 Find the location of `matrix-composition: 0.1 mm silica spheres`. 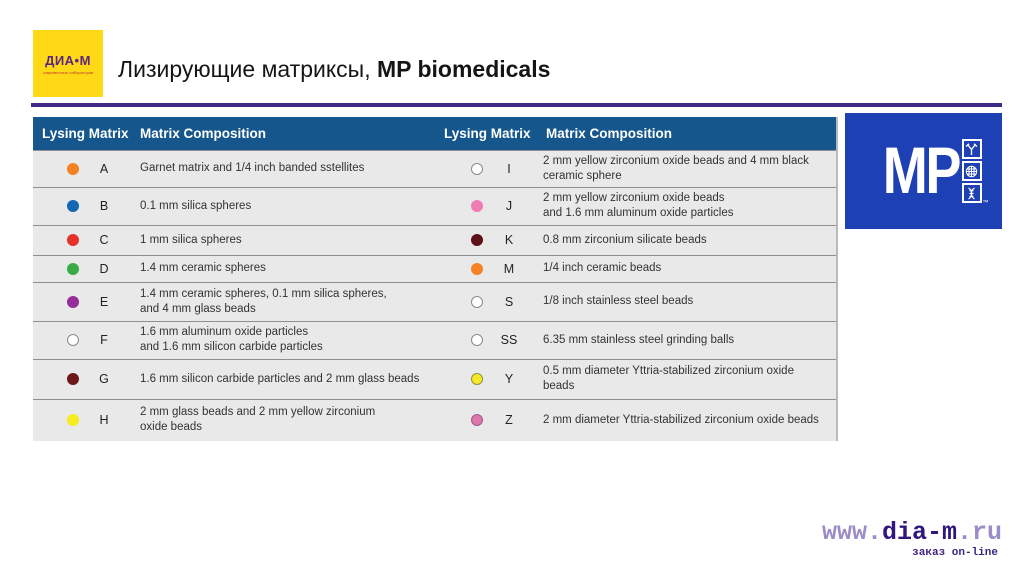

matrix-composition: 0.1 mm silica spheres is located at coordinates (196, 205).